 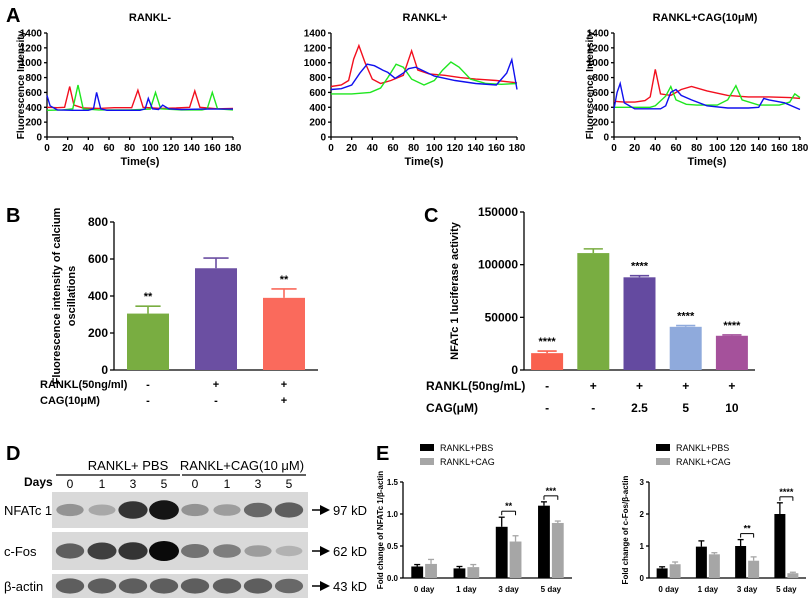 I want to click on x-axis-label: Time(s), so click(x=707, y=162).